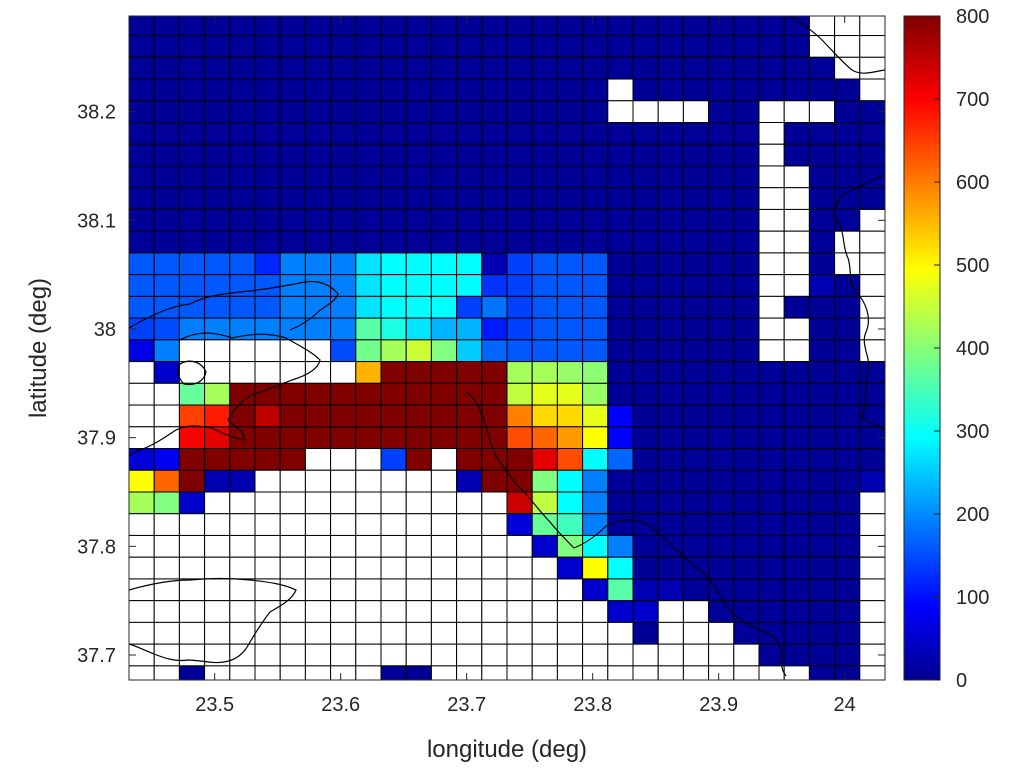 This screenshot has height=772, width=1009. What do you see at coordinates (972, 266) in the screenshot?
I see `colorbar-tick-label: 500` at bounding box center [972, 266].